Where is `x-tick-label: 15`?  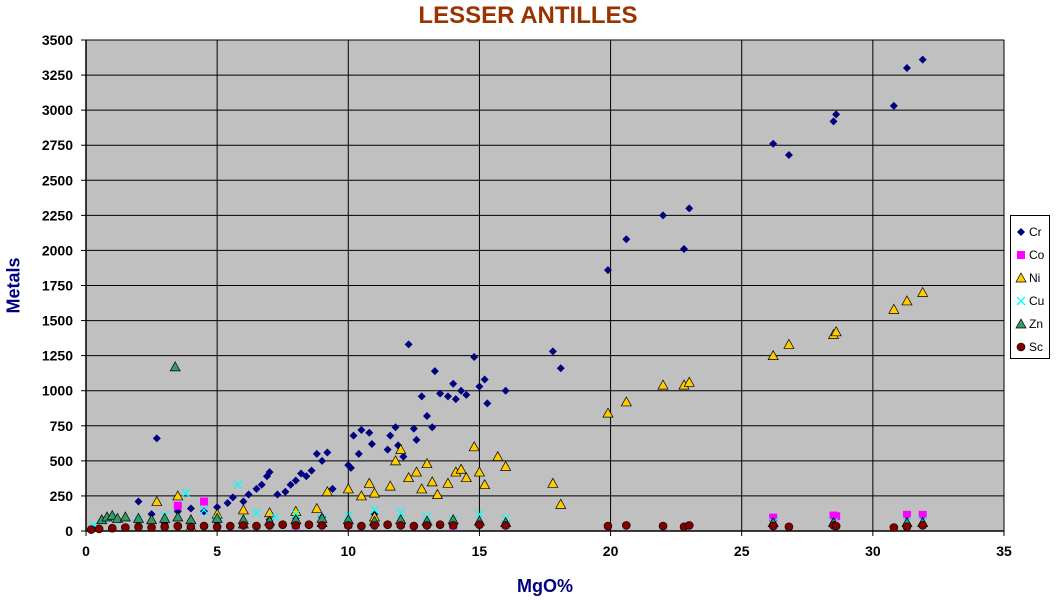 x-tick-label: 15 is located at coordinates (480, 551).